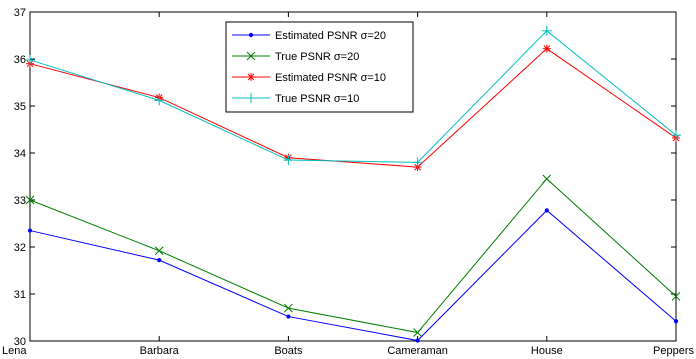  Describe the element at coordinates (330, 36) in the screenshot. I see `legend-label: Estimated PSNR σ=20` at that location.